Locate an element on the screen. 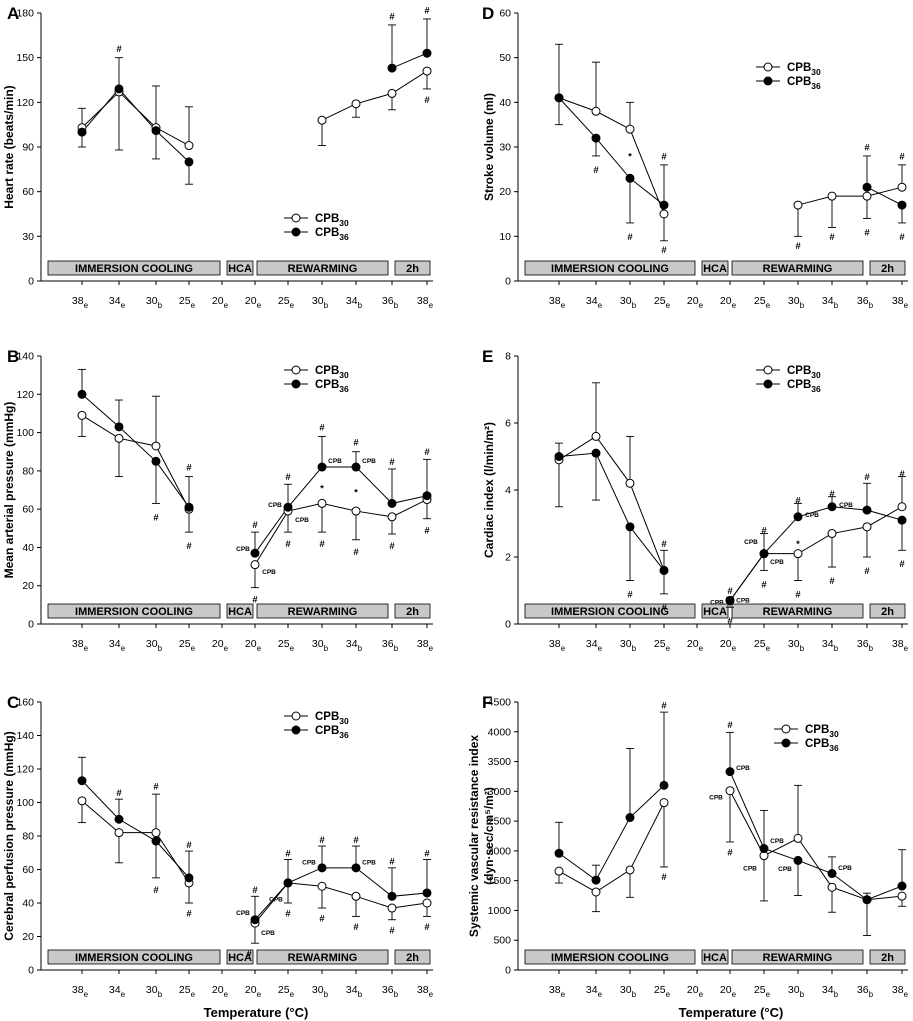 The height and width of the screenshot is (1021, 913). y-tick-label: 500 is located at coordinates (502, 941).